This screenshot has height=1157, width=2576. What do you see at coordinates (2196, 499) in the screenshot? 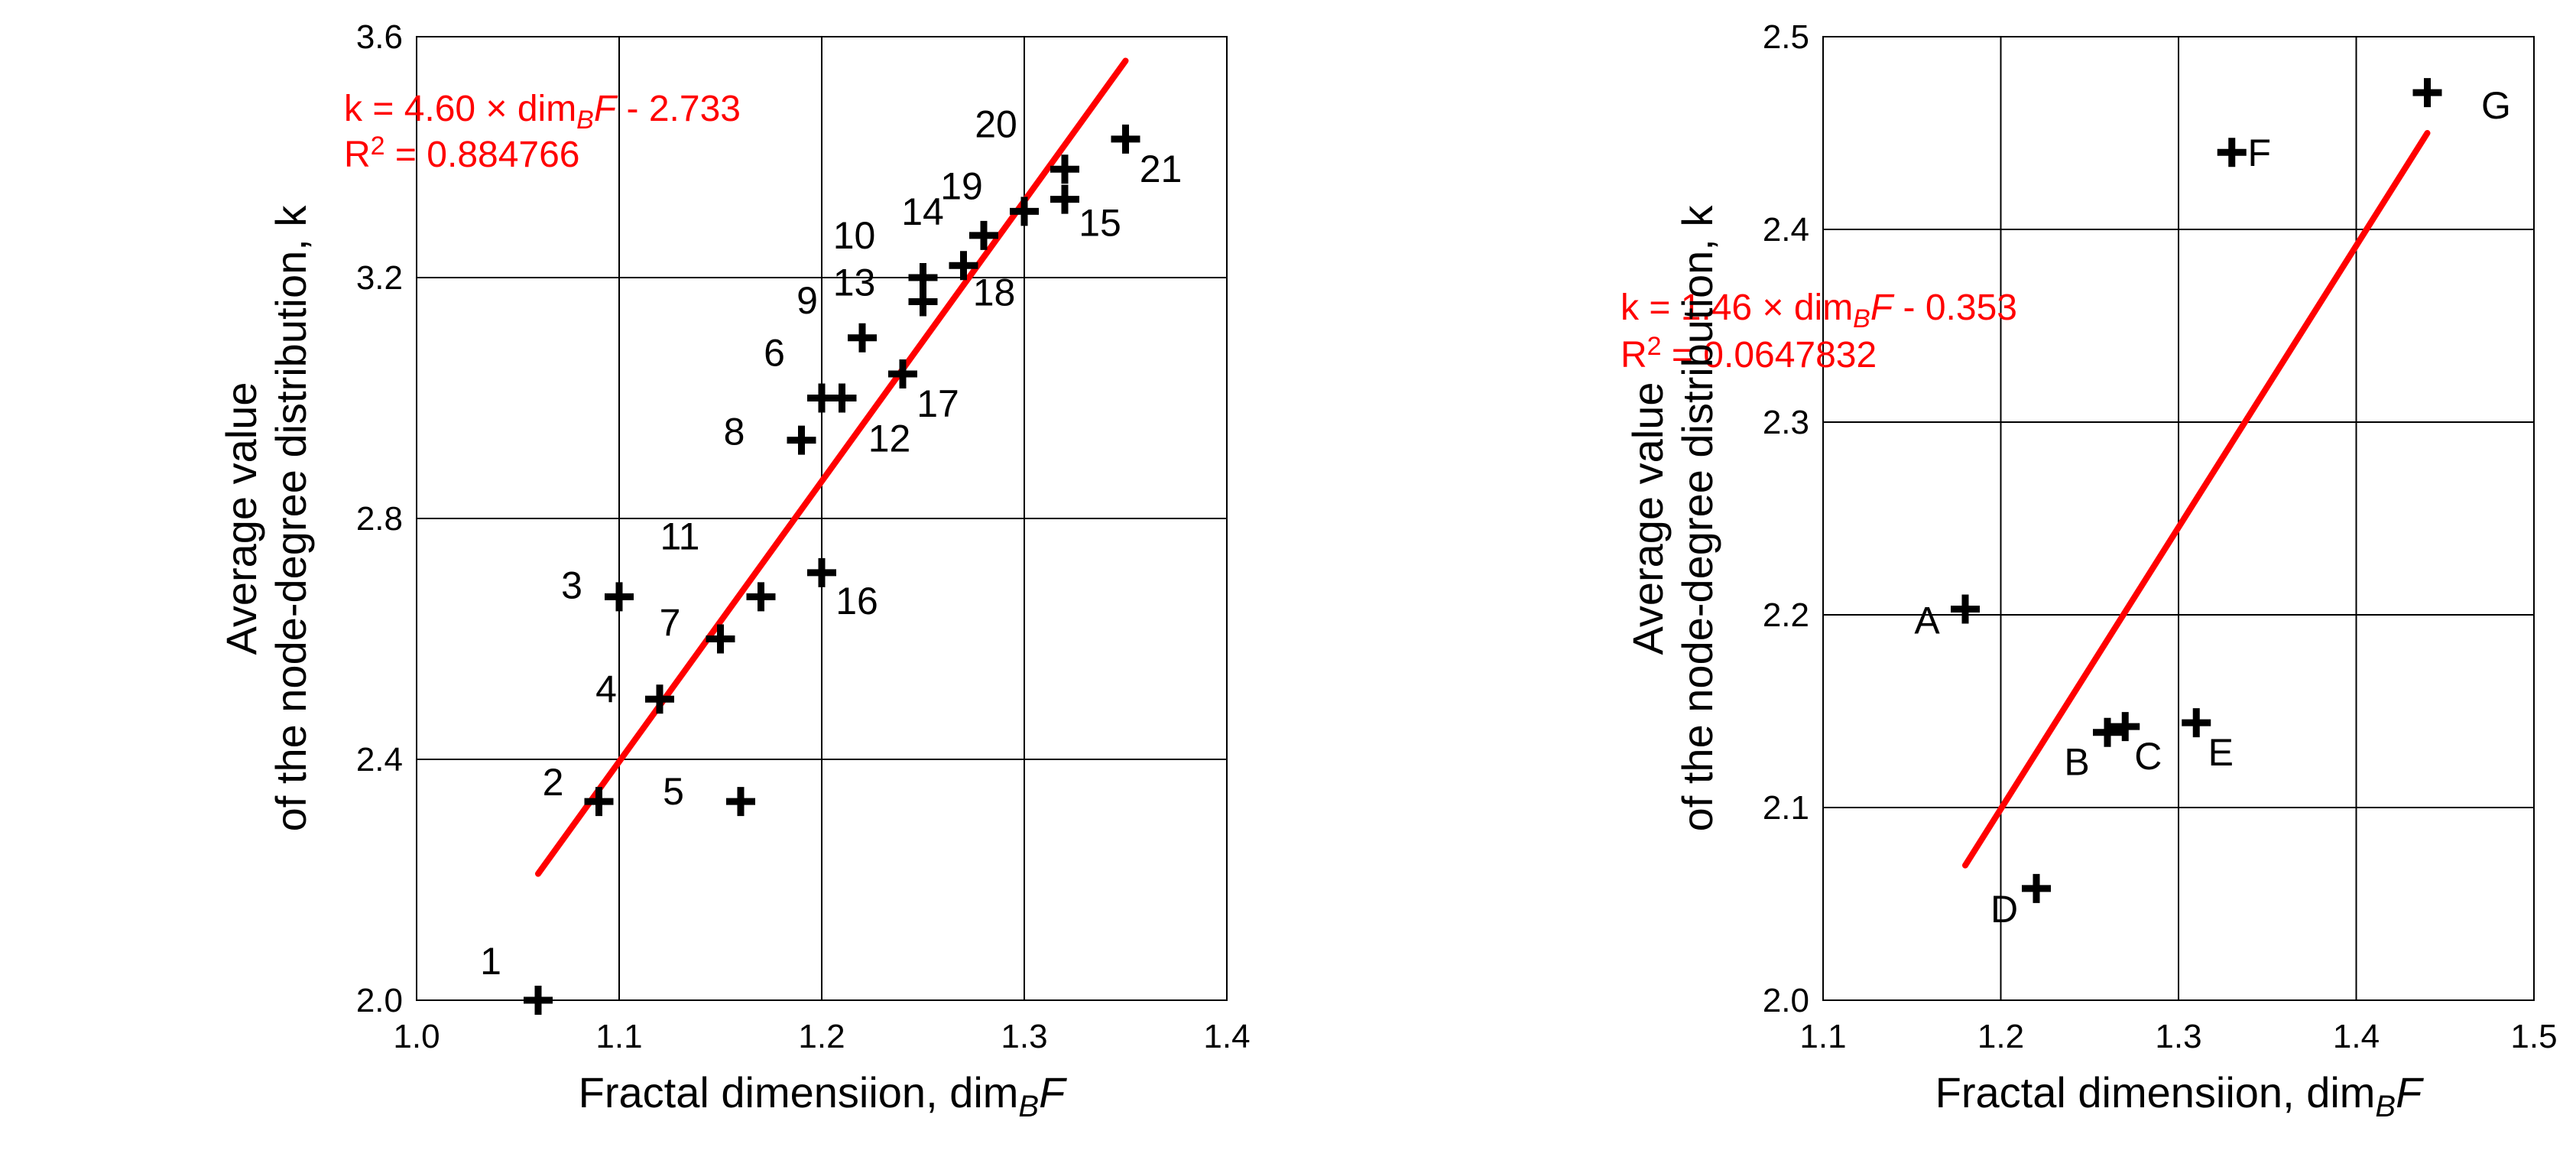
I see `trend-line` at bounding box center [2196, 499].